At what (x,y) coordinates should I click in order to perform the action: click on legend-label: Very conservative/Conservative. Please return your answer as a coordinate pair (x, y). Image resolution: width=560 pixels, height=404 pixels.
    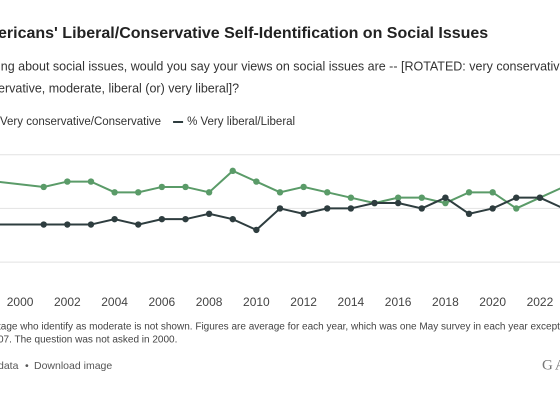
    Looking at the image, I should click on (80, 122).